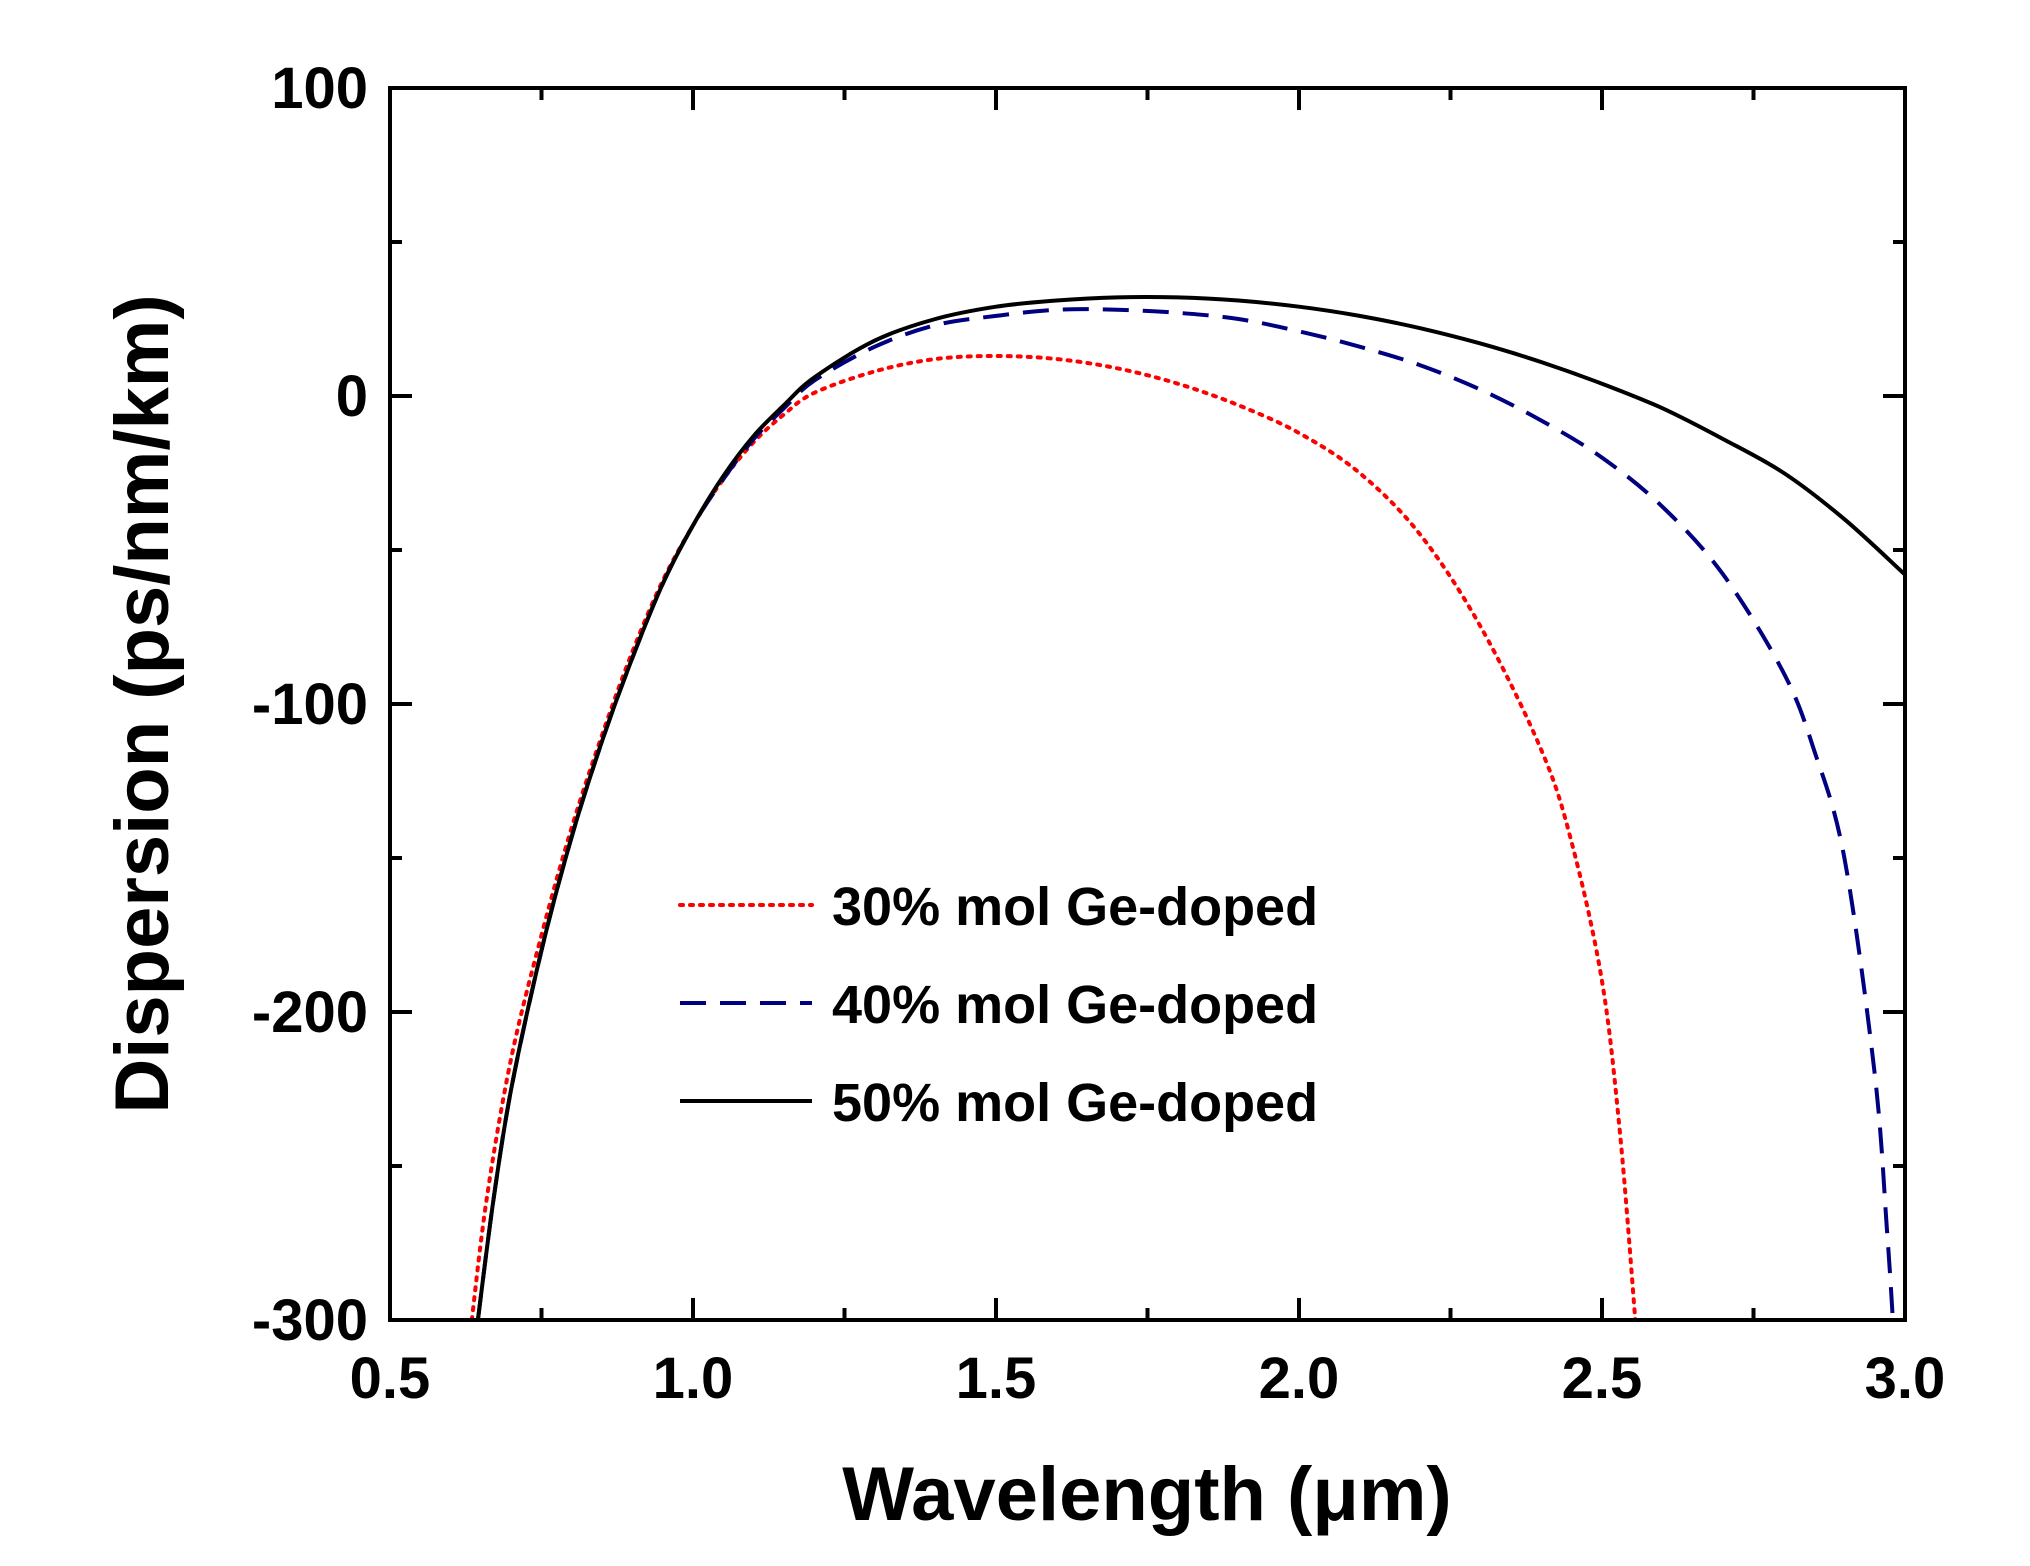 This screenshot has width=2030, height=1566. Describe the element at coordinates (1299, 1378) in the screenshot. I see `x-tick-label: 2.0` at that location.